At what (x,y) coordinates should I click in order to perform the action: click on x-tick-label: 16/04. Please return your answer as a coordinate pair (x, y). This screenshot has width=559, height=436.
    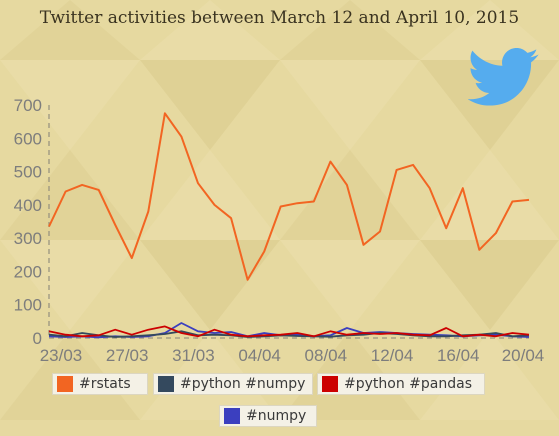
    Looking at the image, I should click on (458, 355).